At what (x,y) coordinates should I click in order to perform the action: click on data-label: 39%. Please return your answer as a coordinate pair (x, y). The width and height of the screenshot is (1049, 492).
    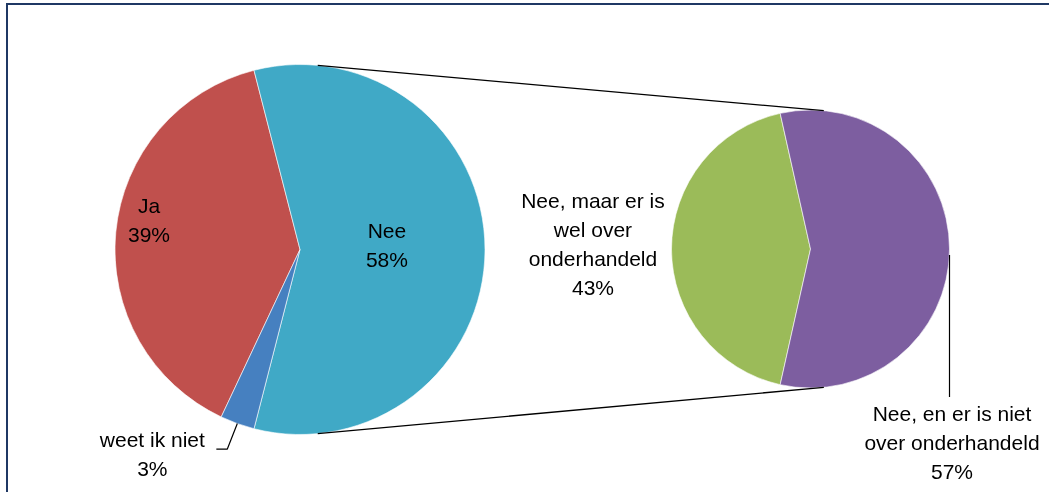
    Looking at the image, I should click on (148, 234).